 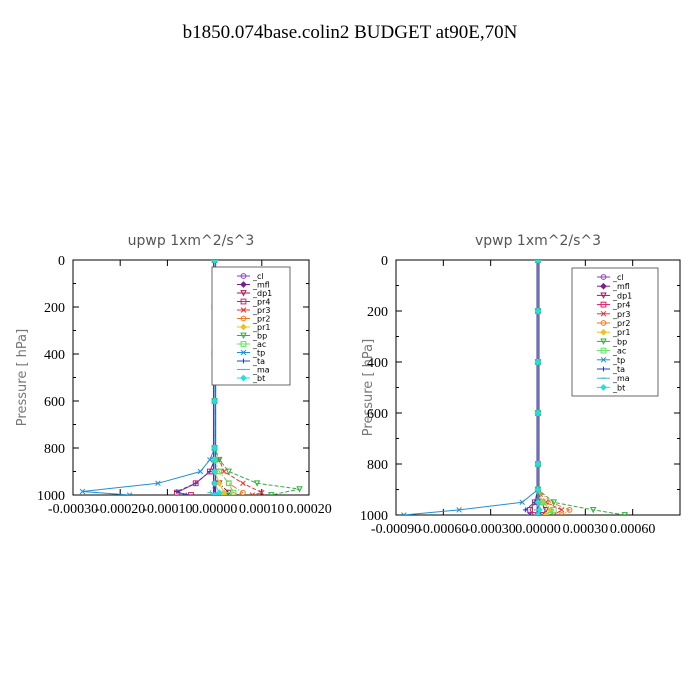 I want to click on legend-box, so click(x=251, y=326).